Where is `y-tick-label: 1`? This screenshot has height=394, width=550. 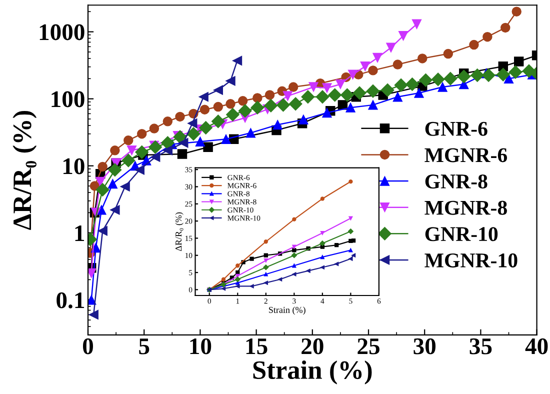 y-tick-label: 1 is located at coordinates (79, 233).